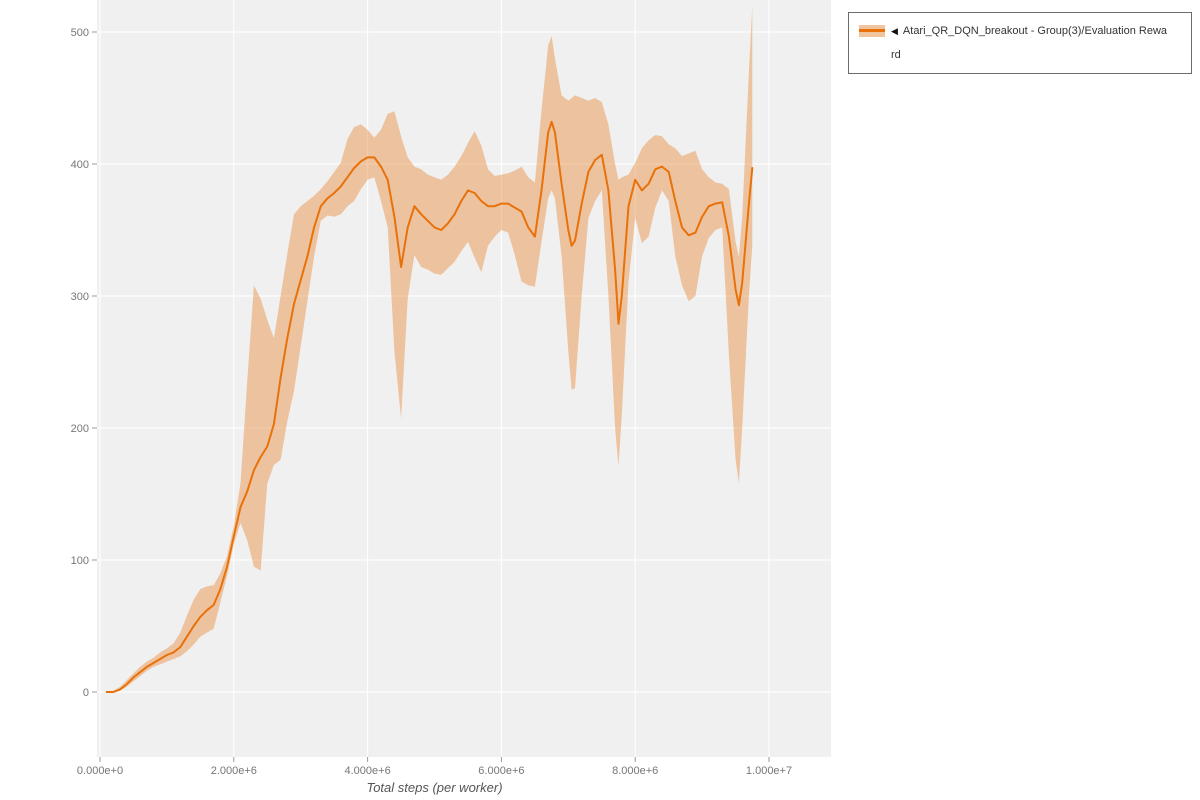  What do you see at coordinates (80, 297) in the screenshot?
I see `y-tick-label: 300` at bounding box center [80, 297].